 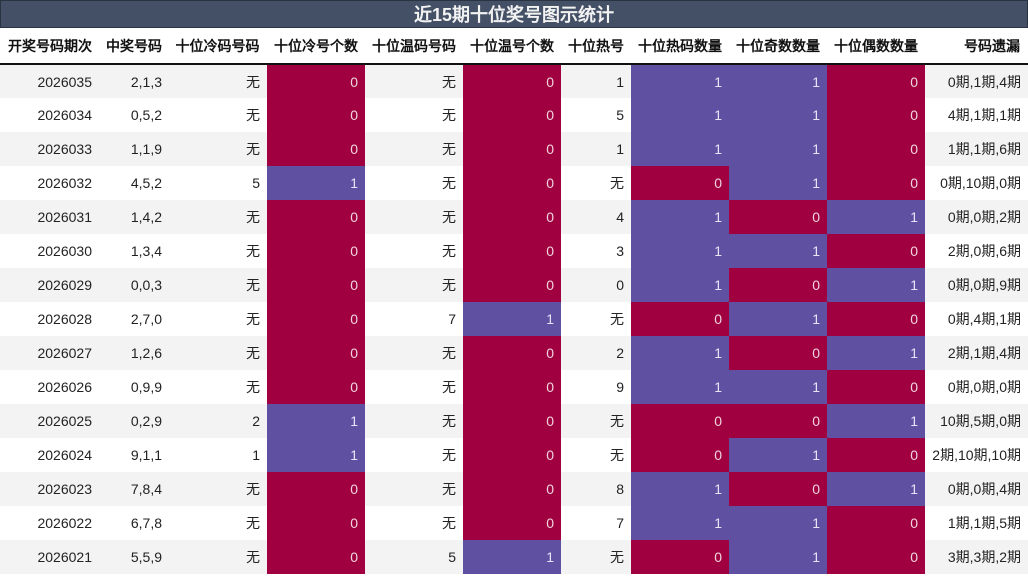 I want to click on omission-cell: 2期,1期,4期, so click(x=976, y=353).